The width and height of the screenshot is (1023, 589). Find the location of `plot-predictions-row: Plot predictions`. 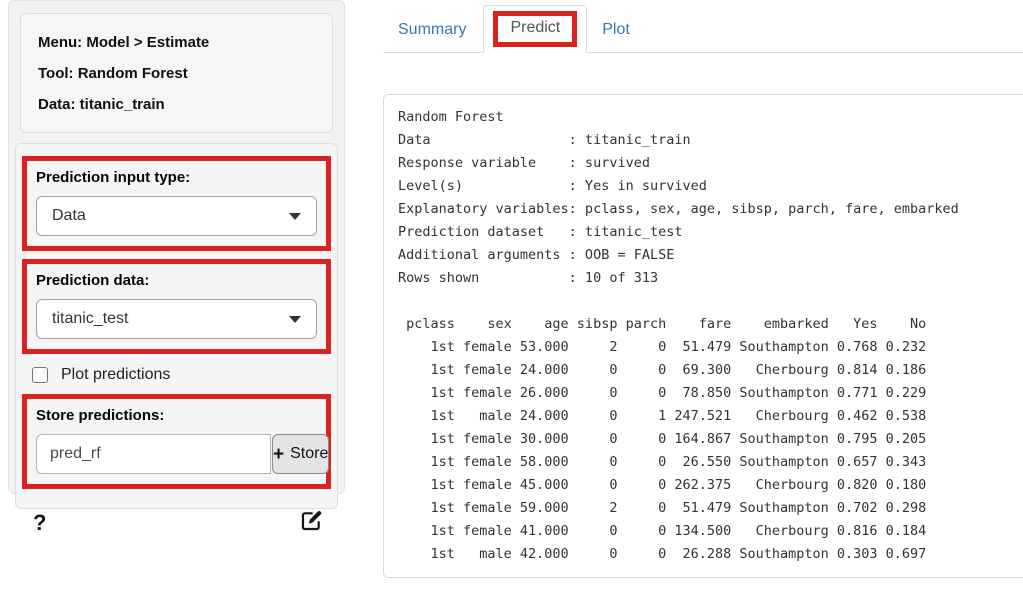

plot-predictions-row: Plot predictions is located at coordinates (179, 375).